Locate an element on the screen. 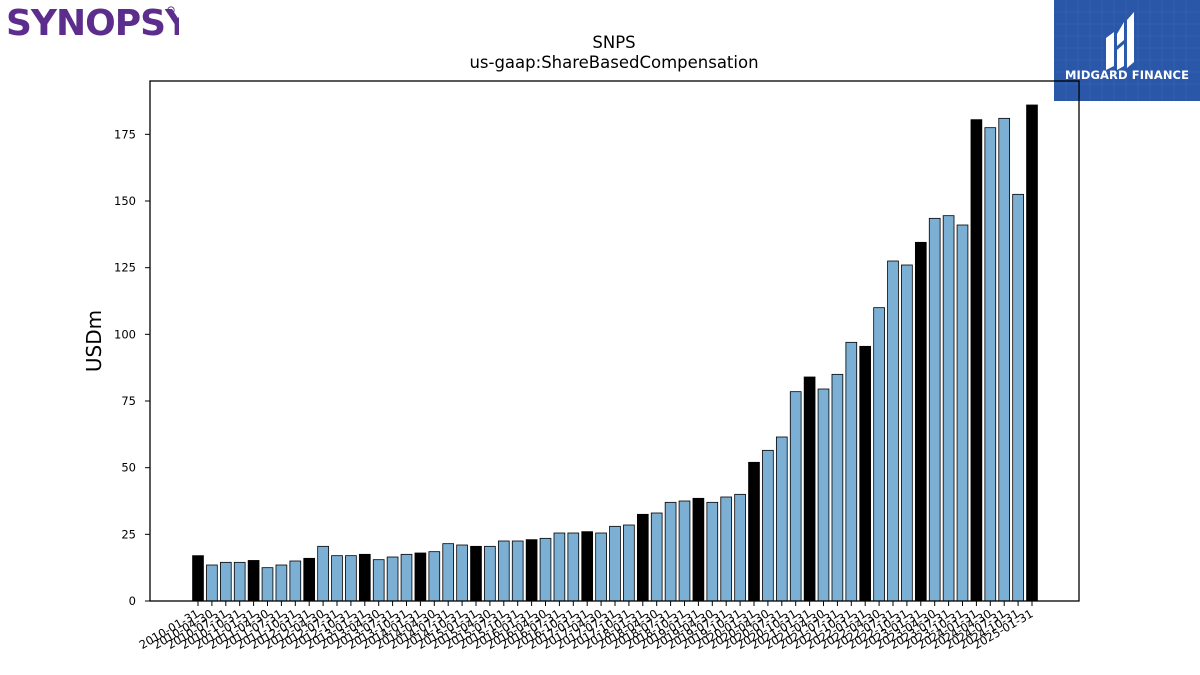 Image resolution: width=1200 pixels, height=675 pixels. registered-mark-icon is located at coordinates (171, 10).